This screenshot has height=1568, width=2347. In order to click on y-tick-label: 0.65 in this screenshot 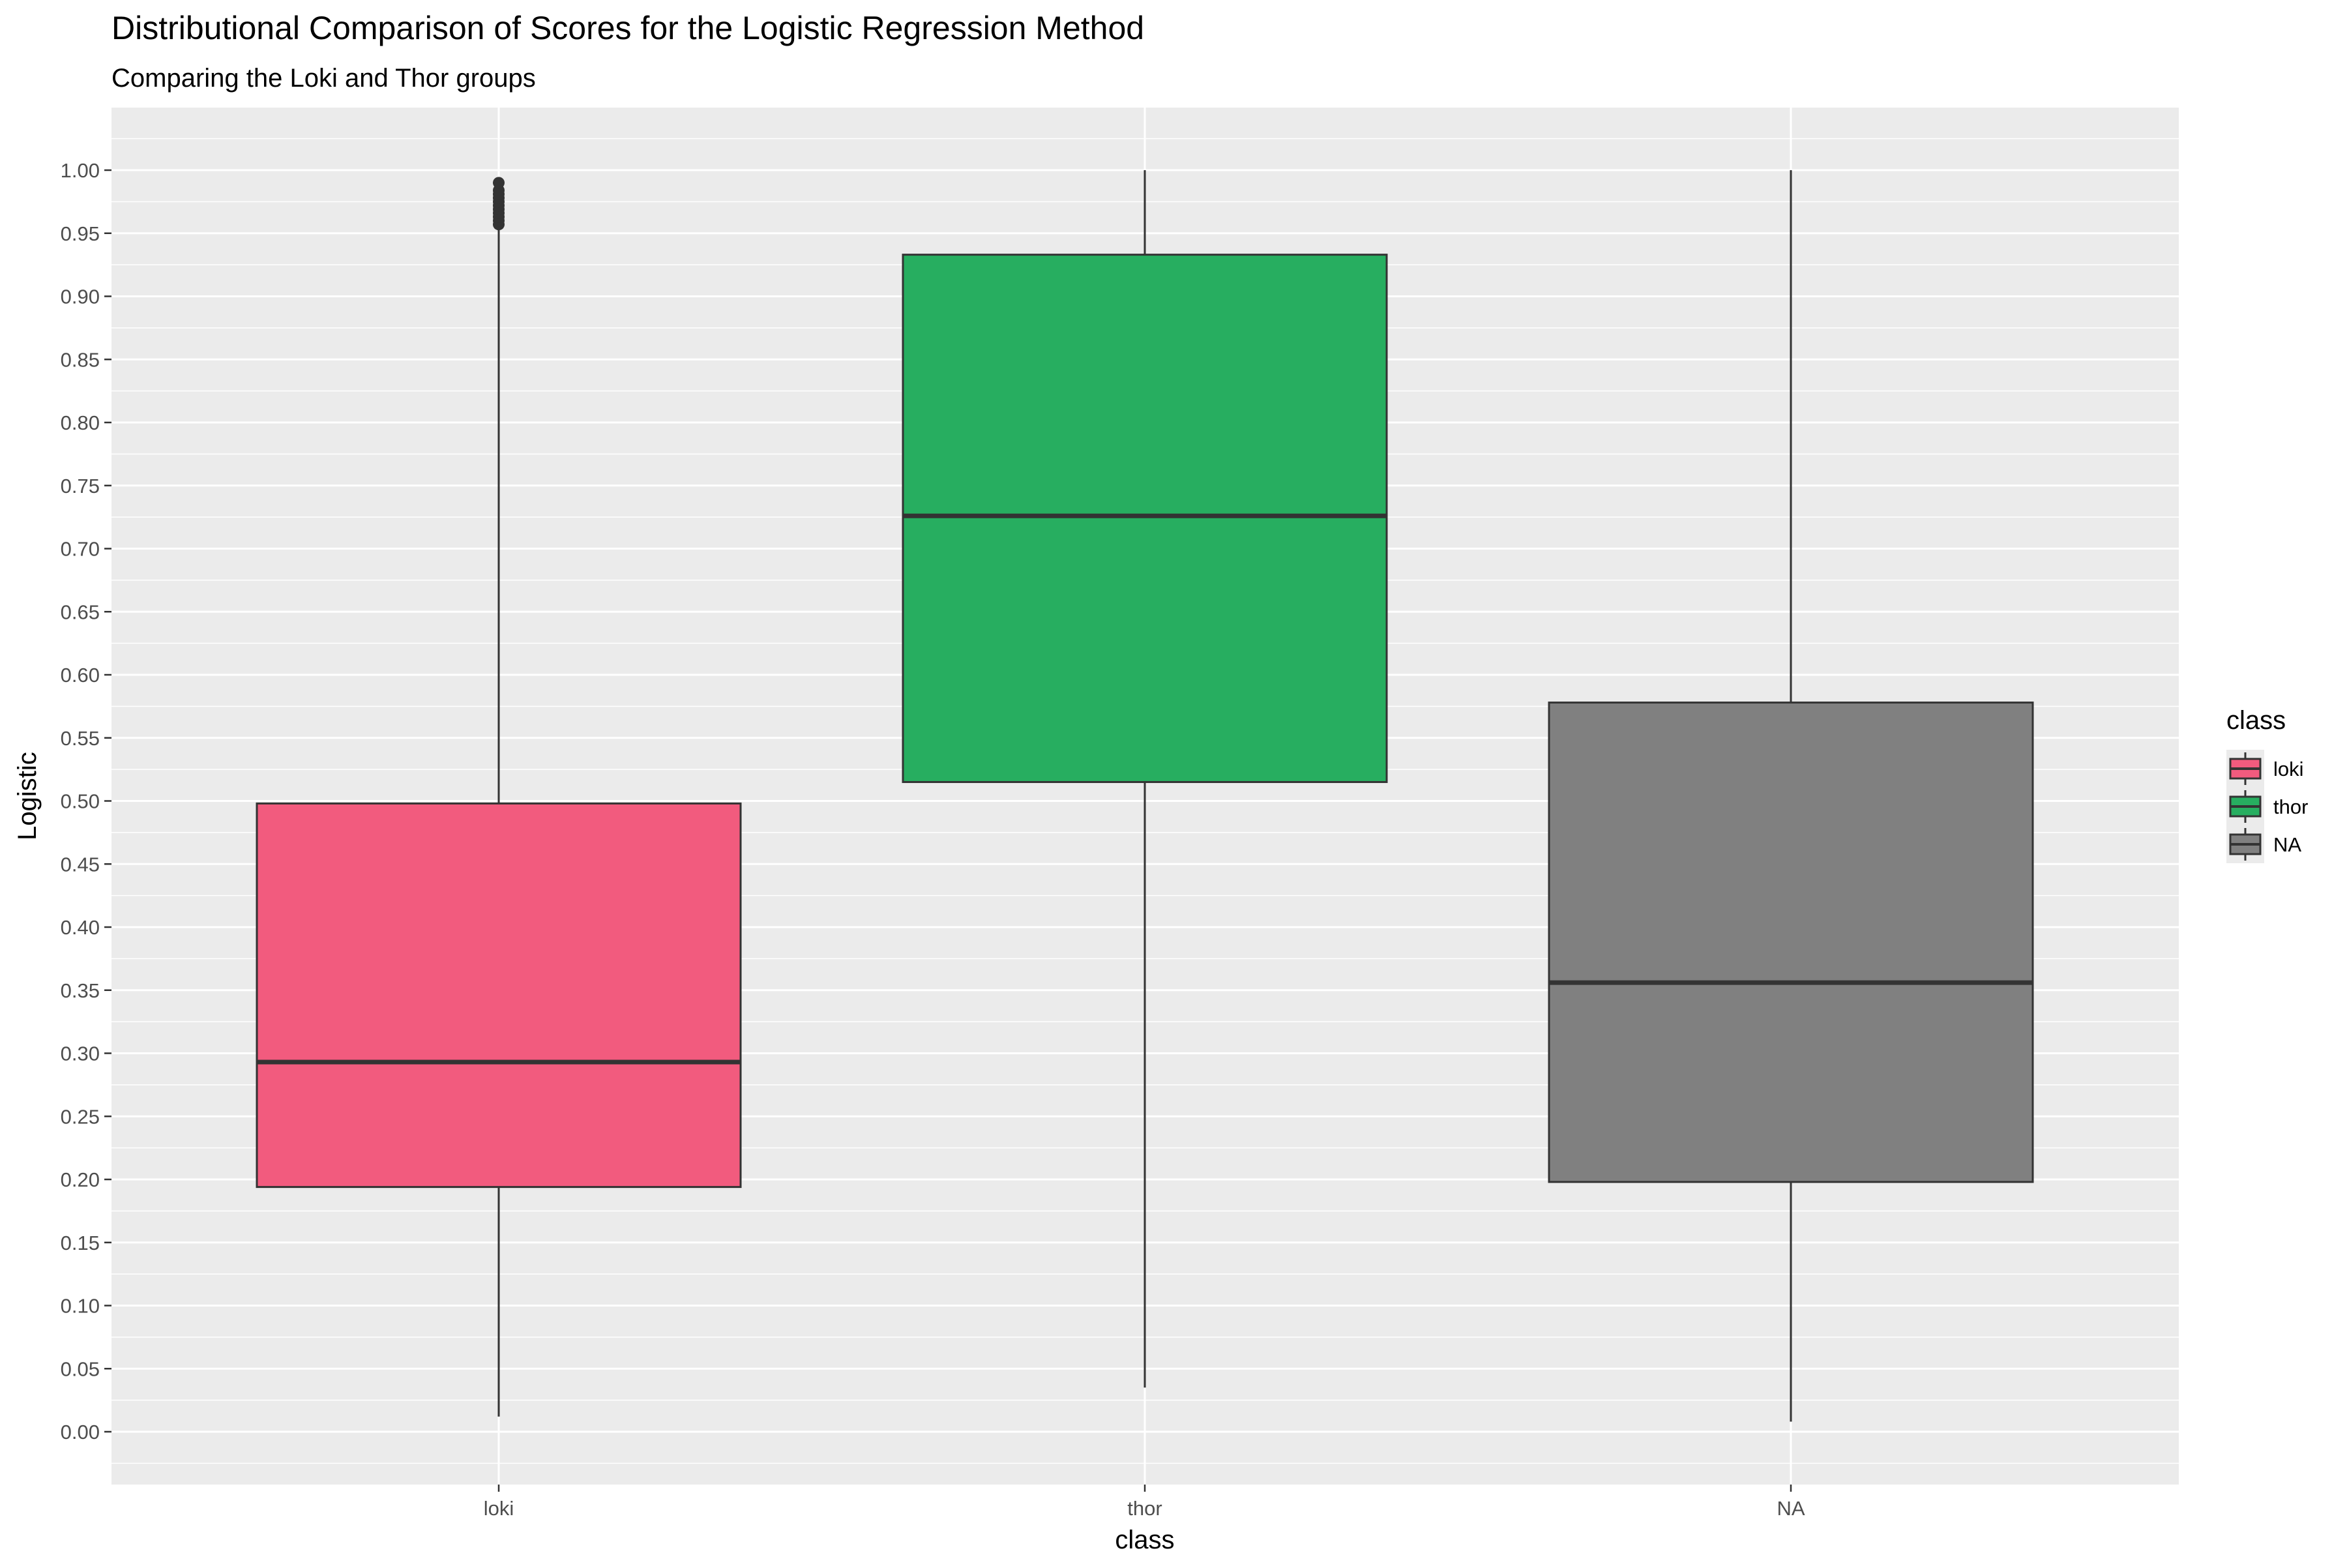, I will do `click(80, 612)`.